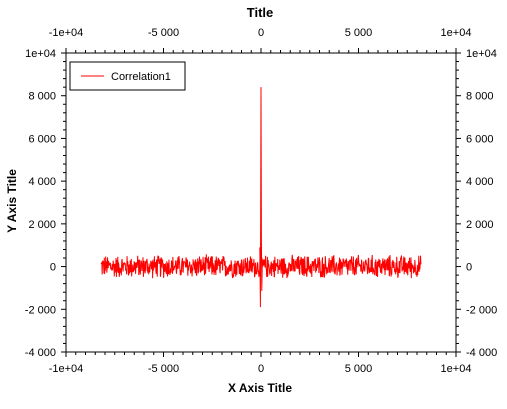 This screenshot has height=409, width=507. Describe the element at coordinates (480, 97) in the screenshot. I see `y-tick-label-right: 8 000` at that location.